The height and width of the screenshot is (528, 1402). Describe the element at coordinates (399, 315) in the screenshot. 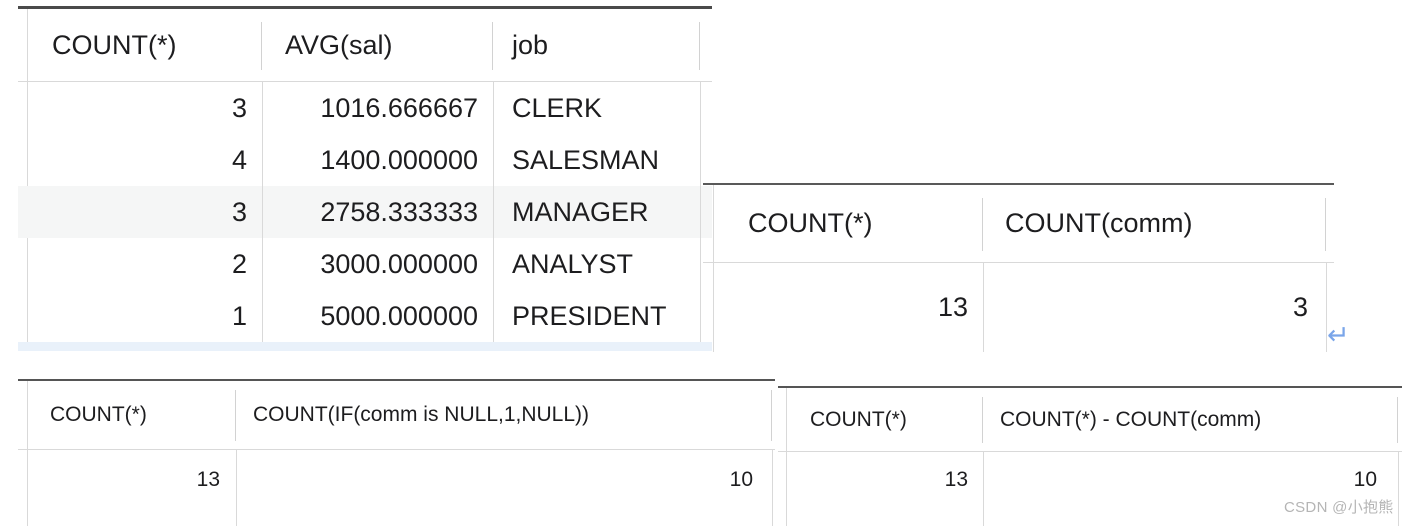

I see `table-cell: 5000.000000` at that location.